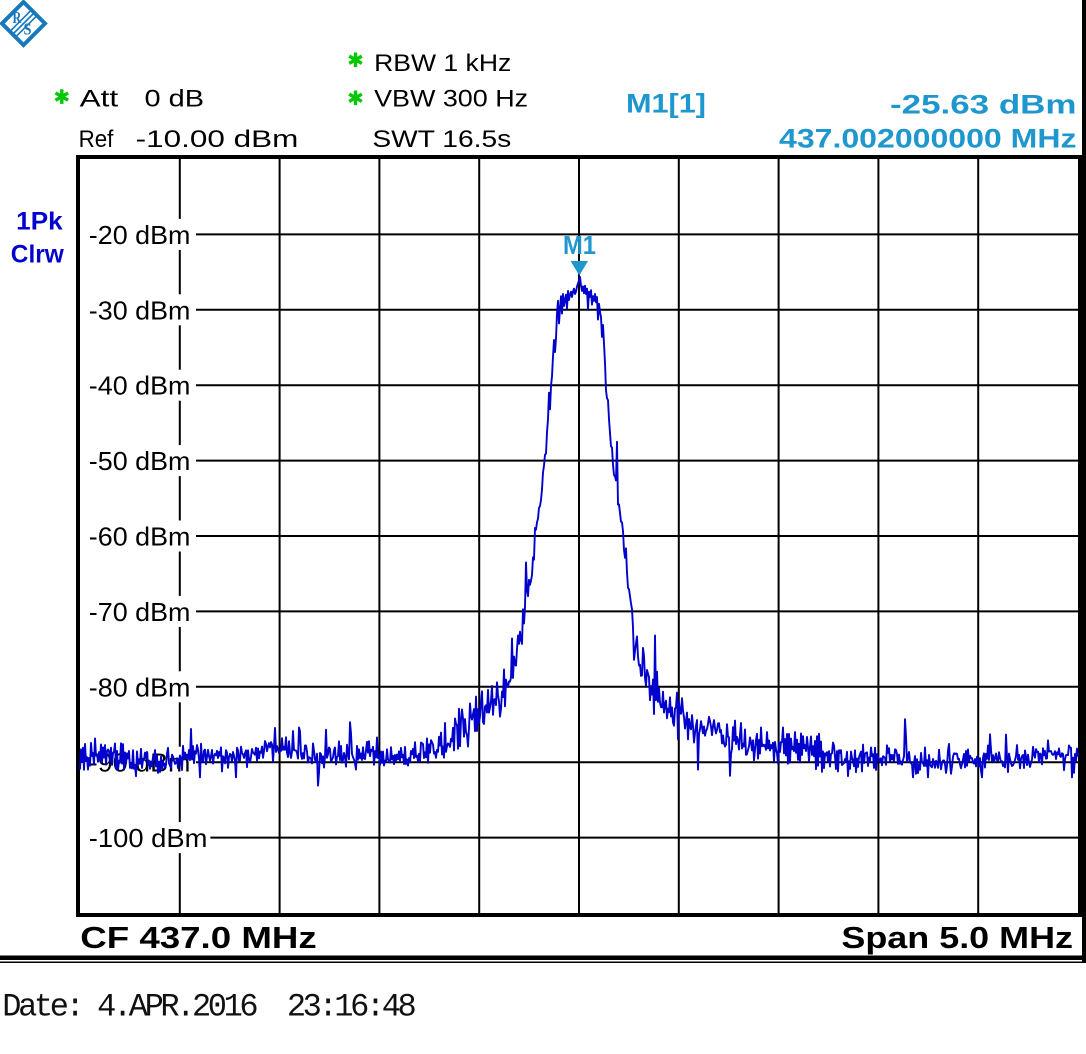  I want to click on svg-text: RBW 1 kHz, so click(442, 63).